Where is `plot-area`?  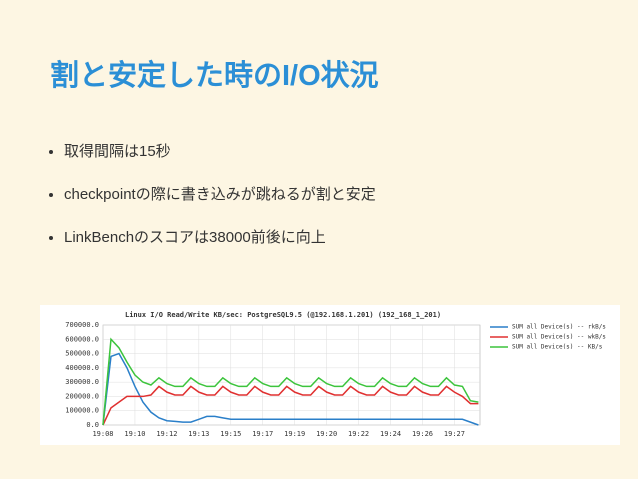 plot-area is located at coordinates (291, 375).